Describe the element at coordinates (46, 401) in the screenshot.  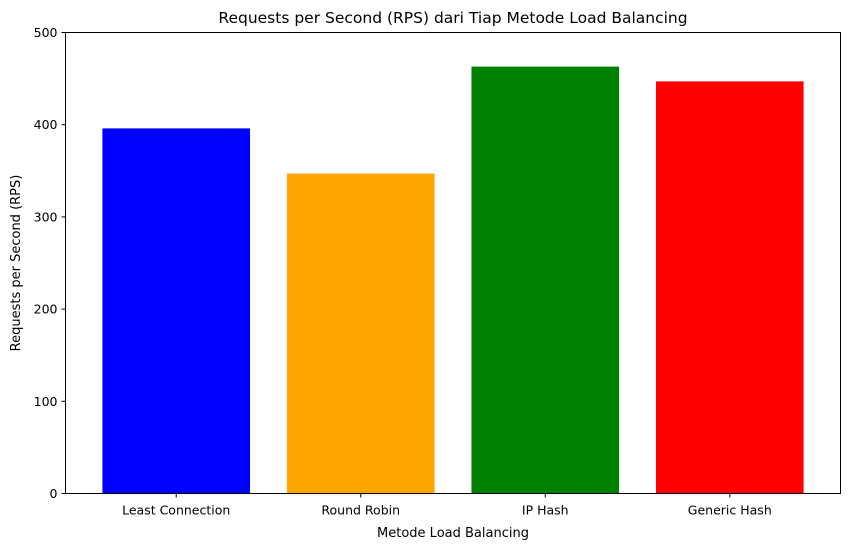
I see `y-tick-label: 100` at that location.